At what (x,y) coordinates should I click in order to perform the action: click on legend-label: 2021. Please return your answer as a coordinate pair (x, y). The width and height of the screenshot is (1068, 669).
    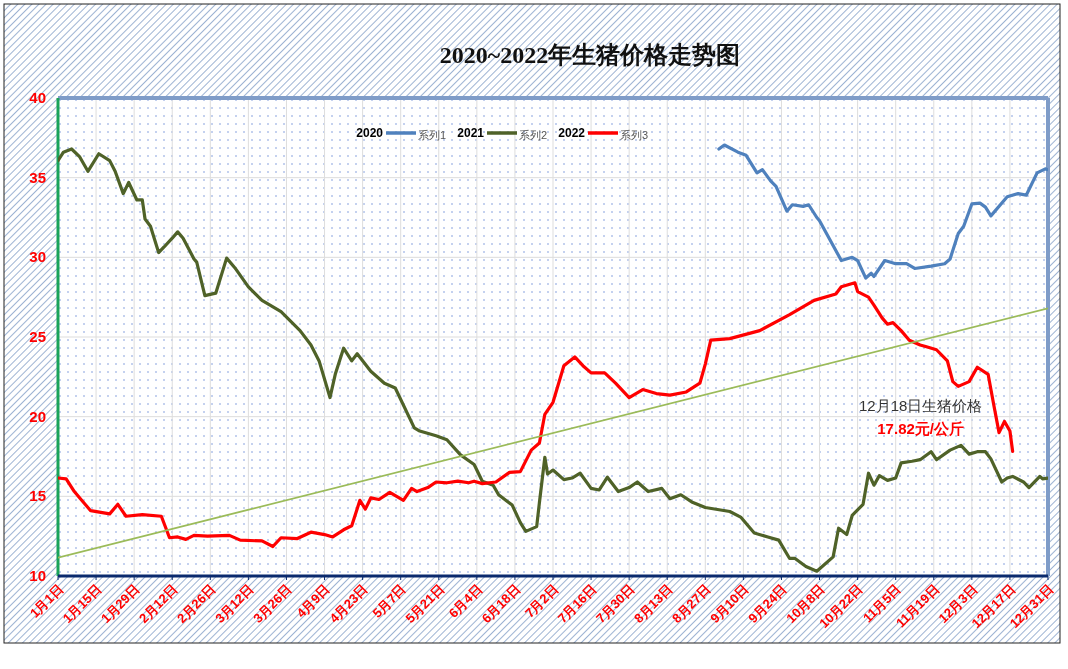
    Looking at the image, I should click on (471, 133).